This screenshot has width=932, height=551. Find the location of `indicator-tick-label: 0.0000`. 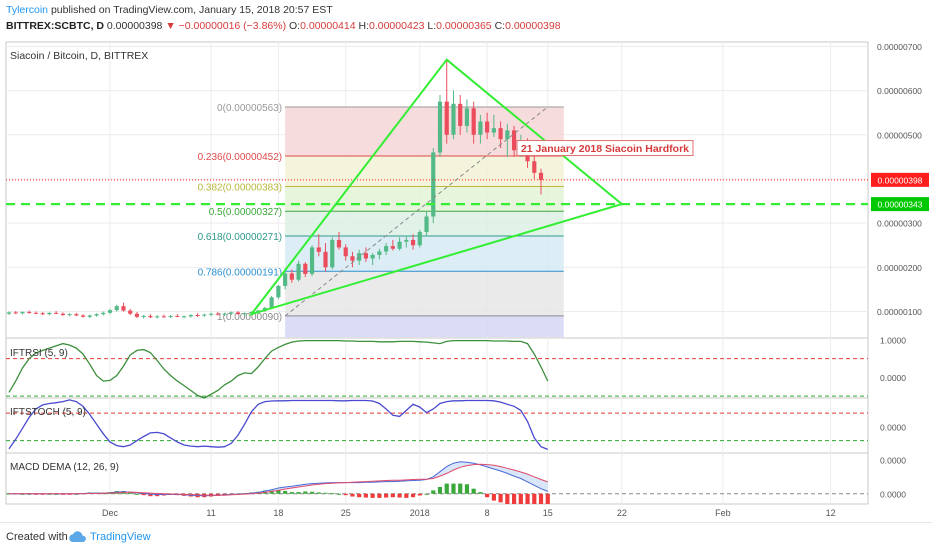

indicator-tick-label: 0.0000 is located at coordinates (893, 378).